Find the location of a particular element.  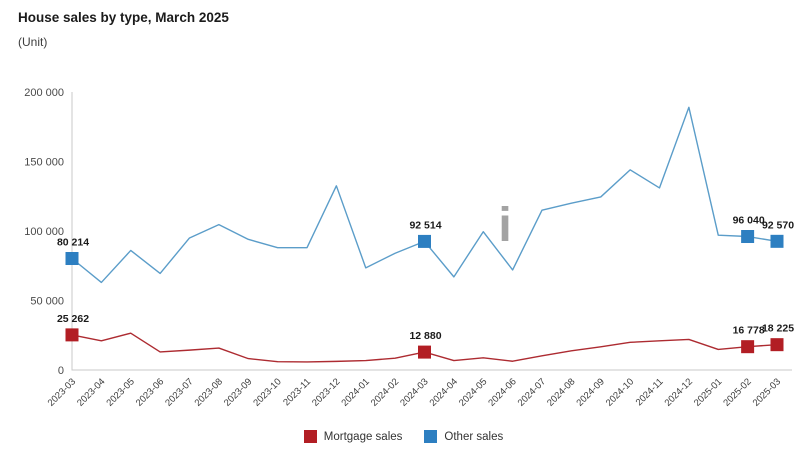

other-sales-data-label-2025-03: 92 570 is located at coordinates (778, 225).